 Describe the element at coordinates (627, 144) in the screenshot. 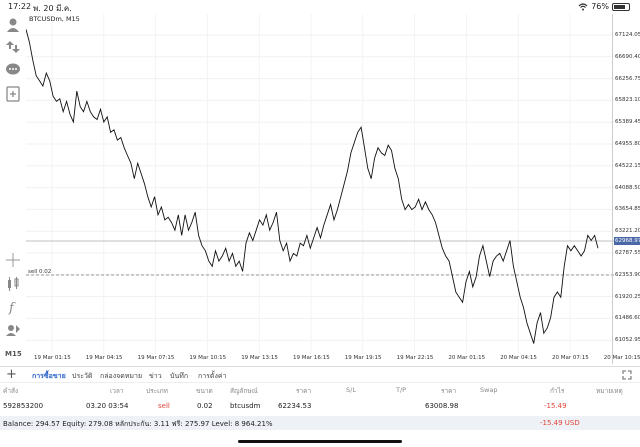

I see `price-label: 64955.80` at that location.